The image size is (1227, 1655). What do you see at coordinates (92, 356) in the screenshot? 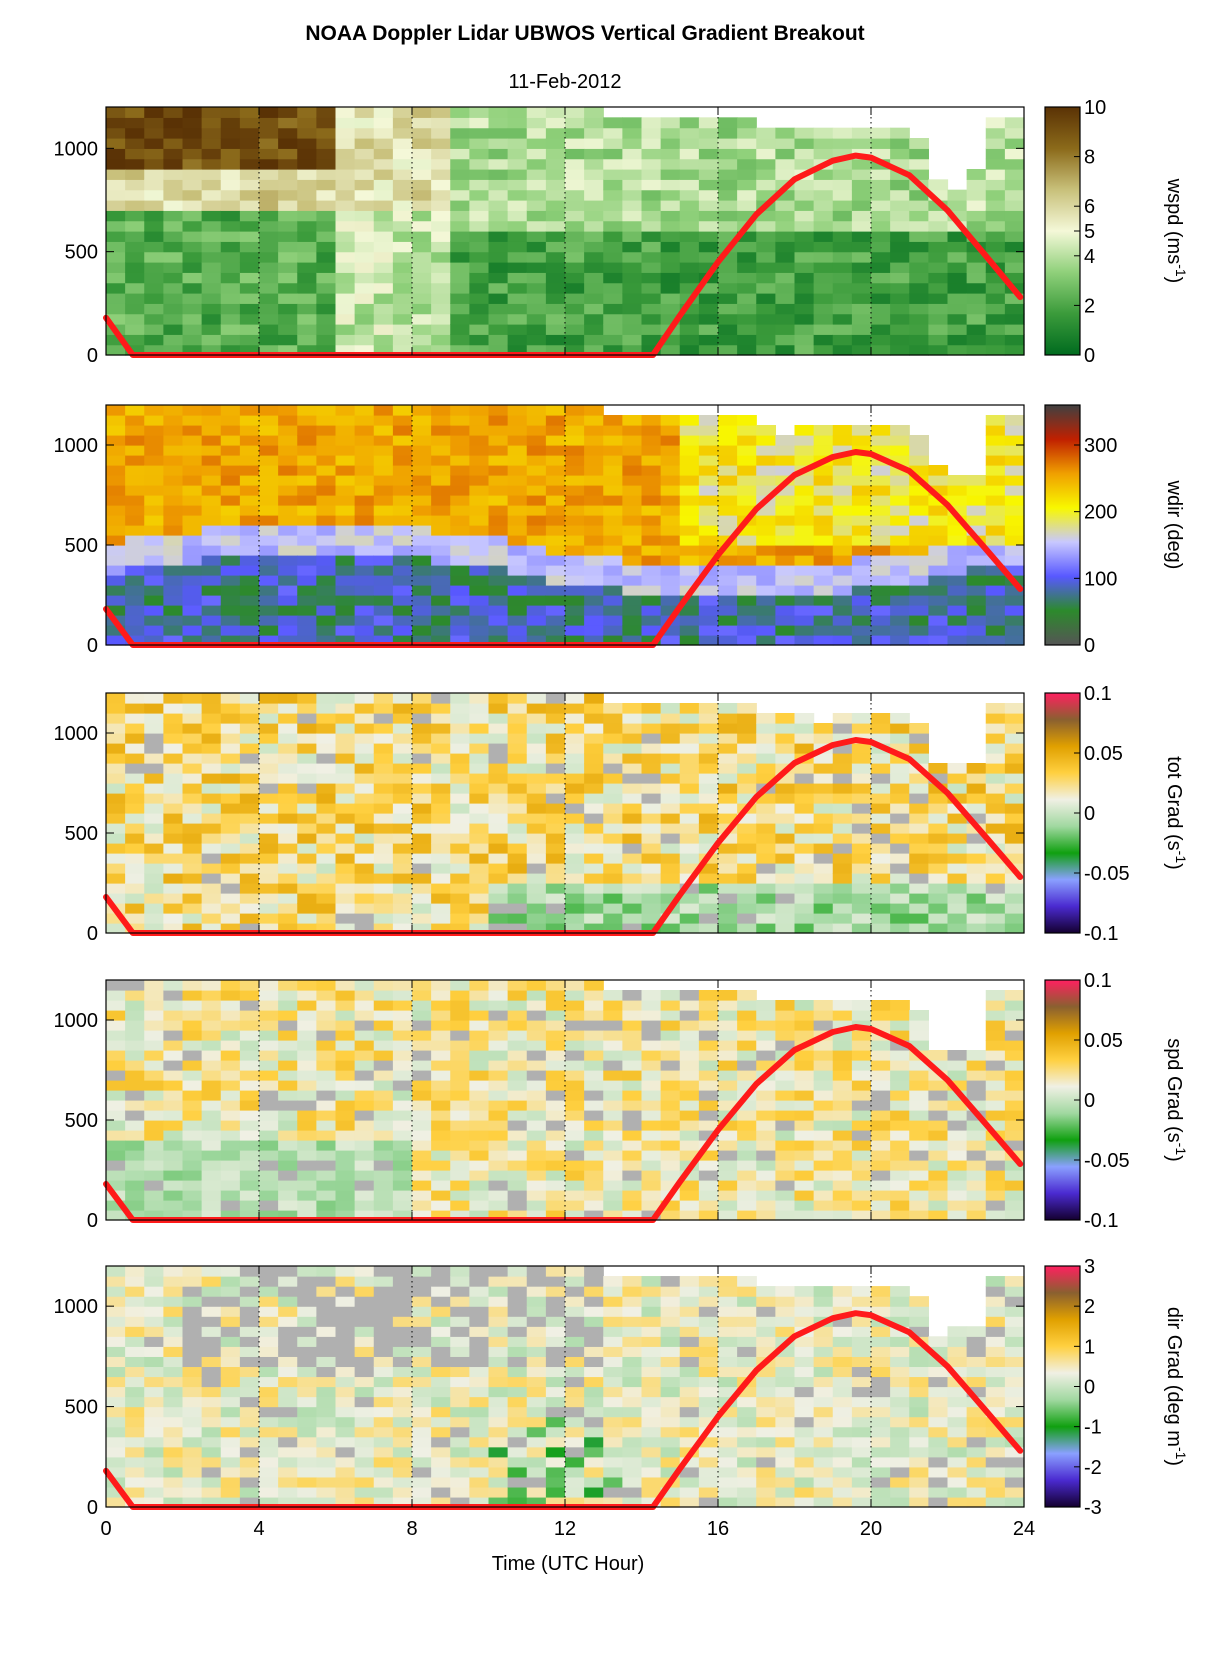
I see `y-tick-label: 0` at bounding box center [92, 356].